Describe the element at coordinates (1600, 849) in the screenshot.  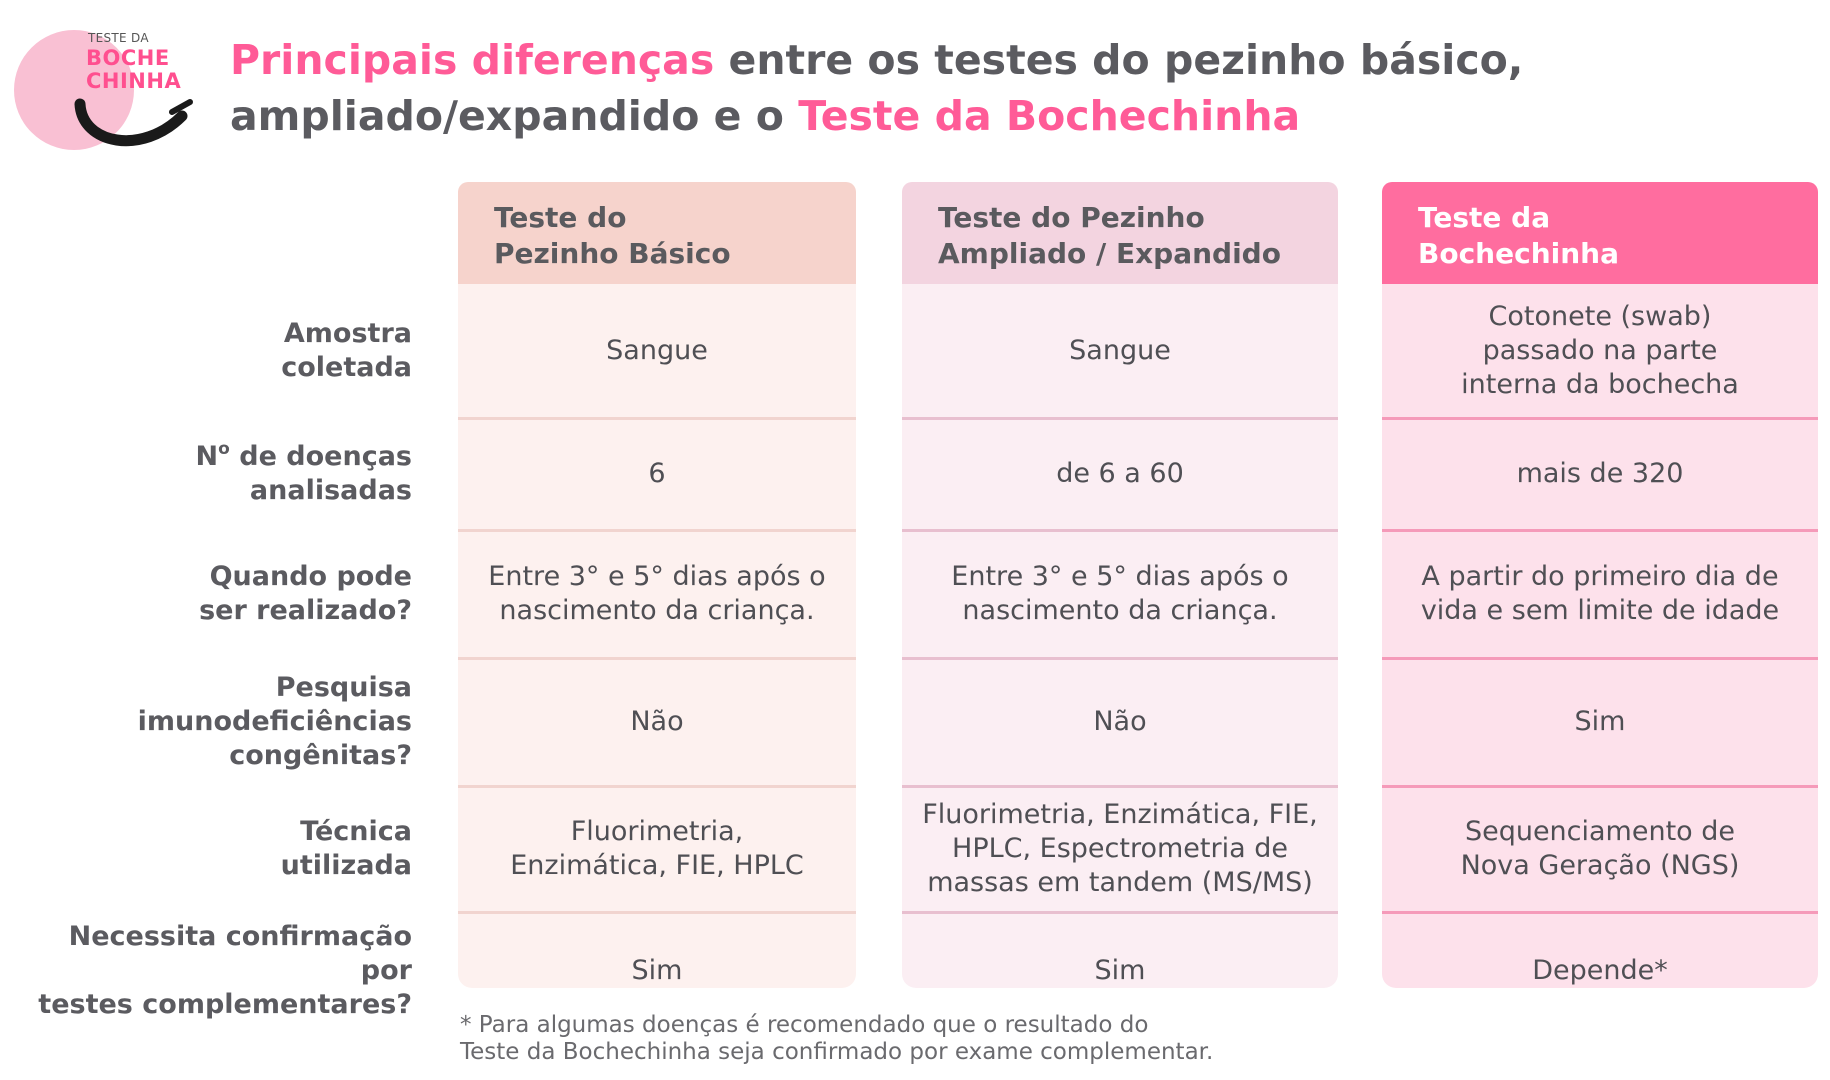
I see `table-cell: Sequenciamento de Nova Geração (NGS)` at that location.